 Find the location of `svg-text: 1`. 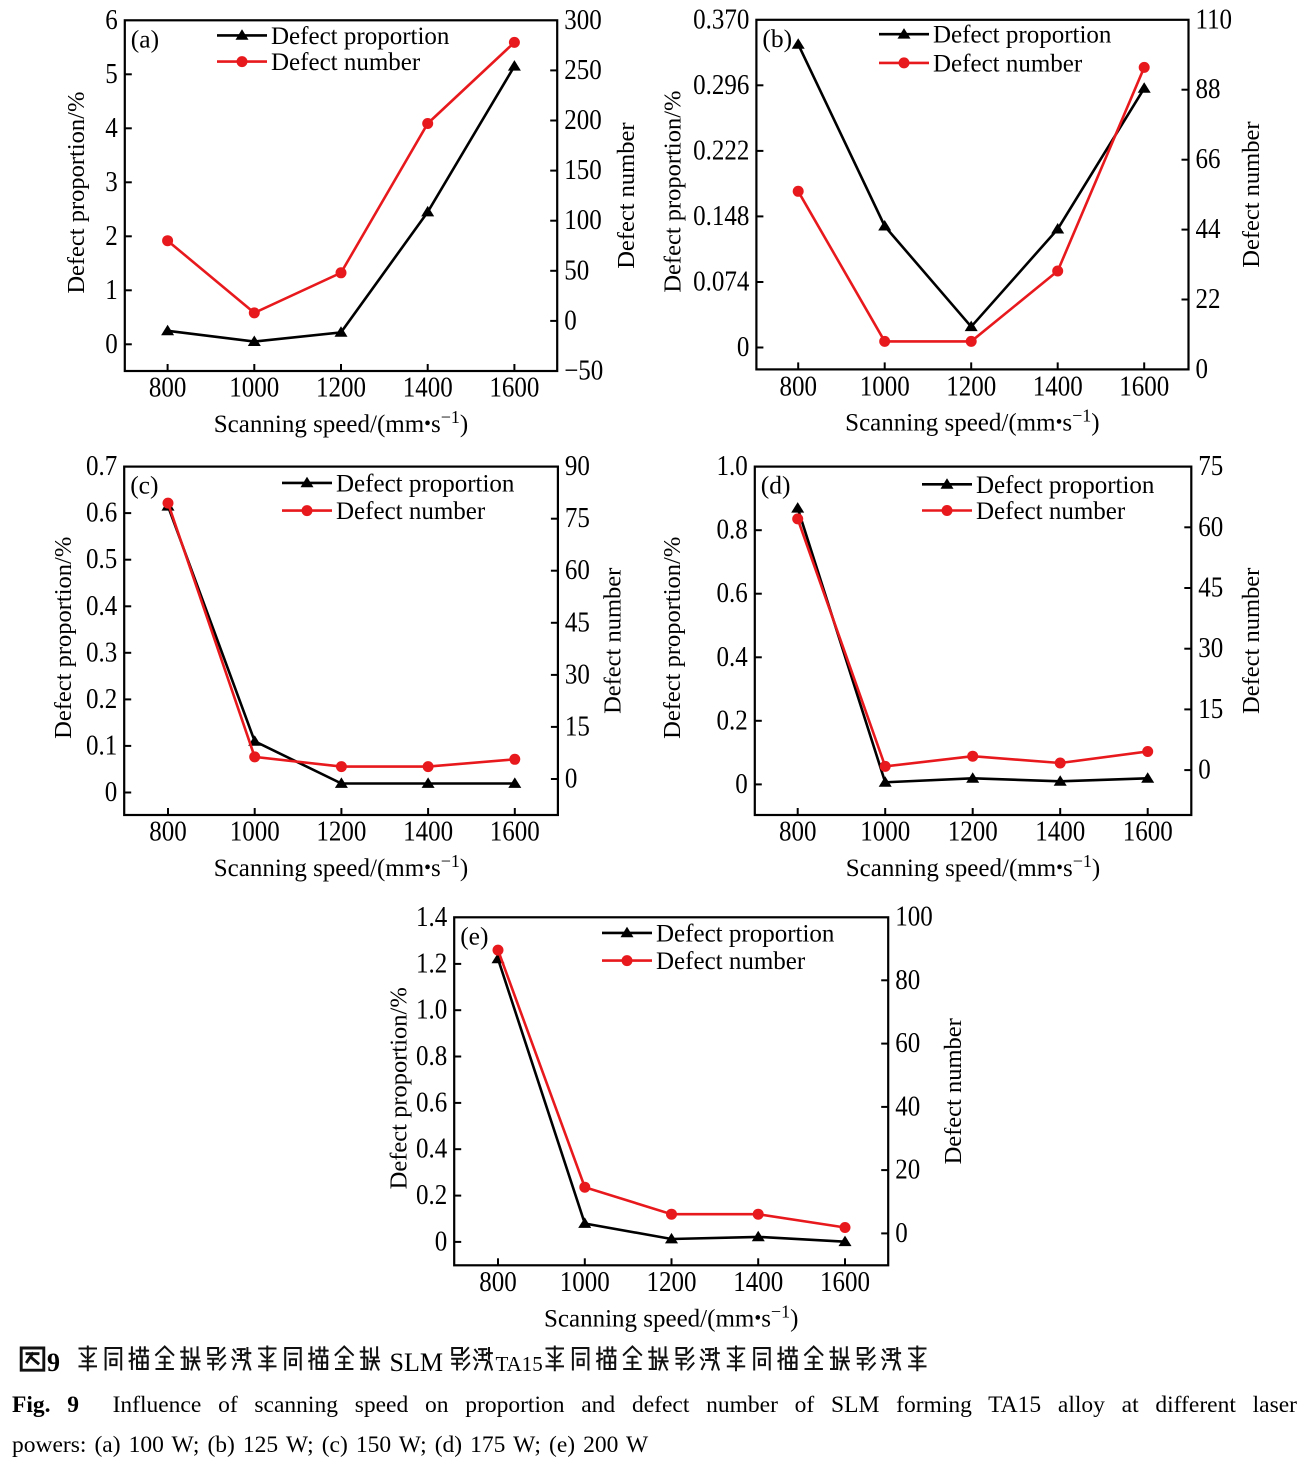

svg-text: 1 is located at coordinates (111, 289).